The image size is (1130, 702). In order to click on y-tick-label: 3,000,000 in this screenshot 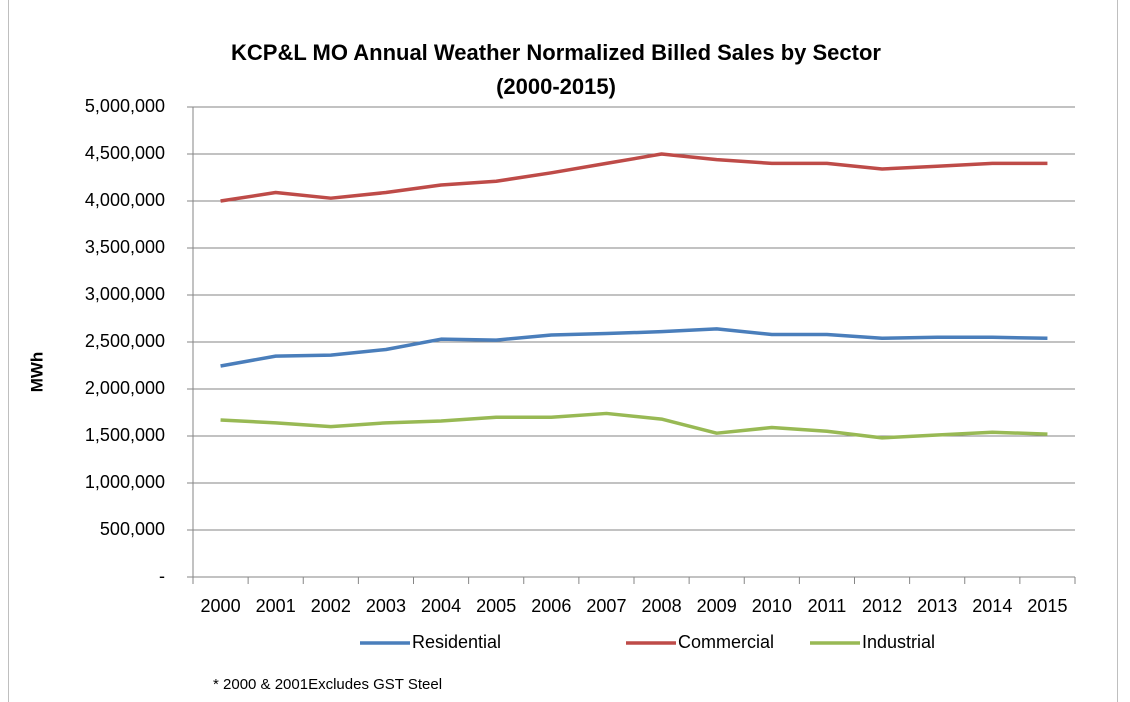, I will do `click(125, 294)`.